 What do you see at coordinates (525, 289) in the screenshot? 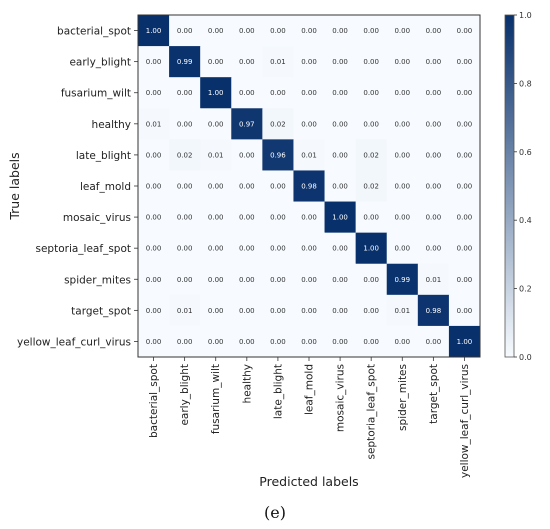
I see `colorbar-tick-label: 0.2` at bounding box center [525, 289].